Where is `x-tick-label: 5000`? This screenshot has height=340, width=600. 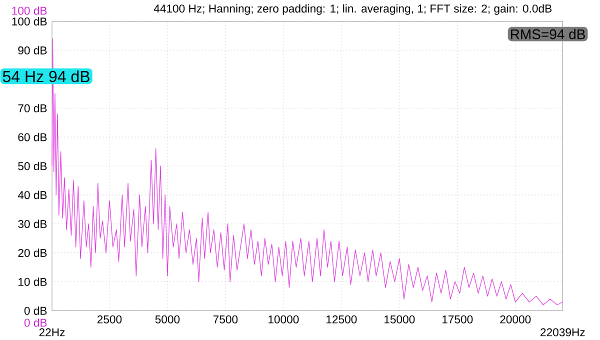
x-tick-label: 5000 is located at coordinates (167, 319).